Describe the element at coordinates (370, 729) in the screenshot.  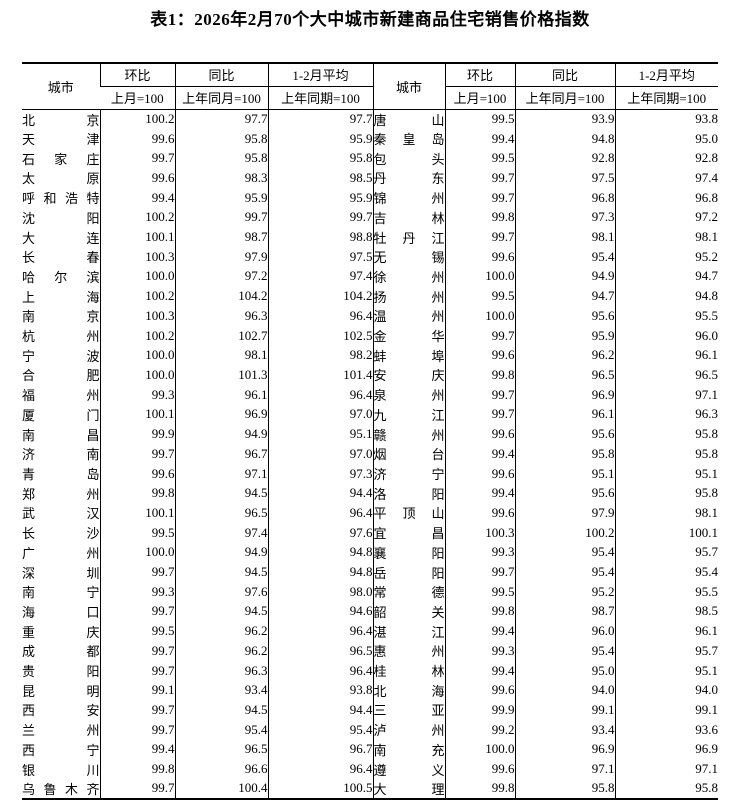
I see `table-row: 兰州 99.7 95.4 95.4 泸州 99.2 93.4 93.6` at that location.